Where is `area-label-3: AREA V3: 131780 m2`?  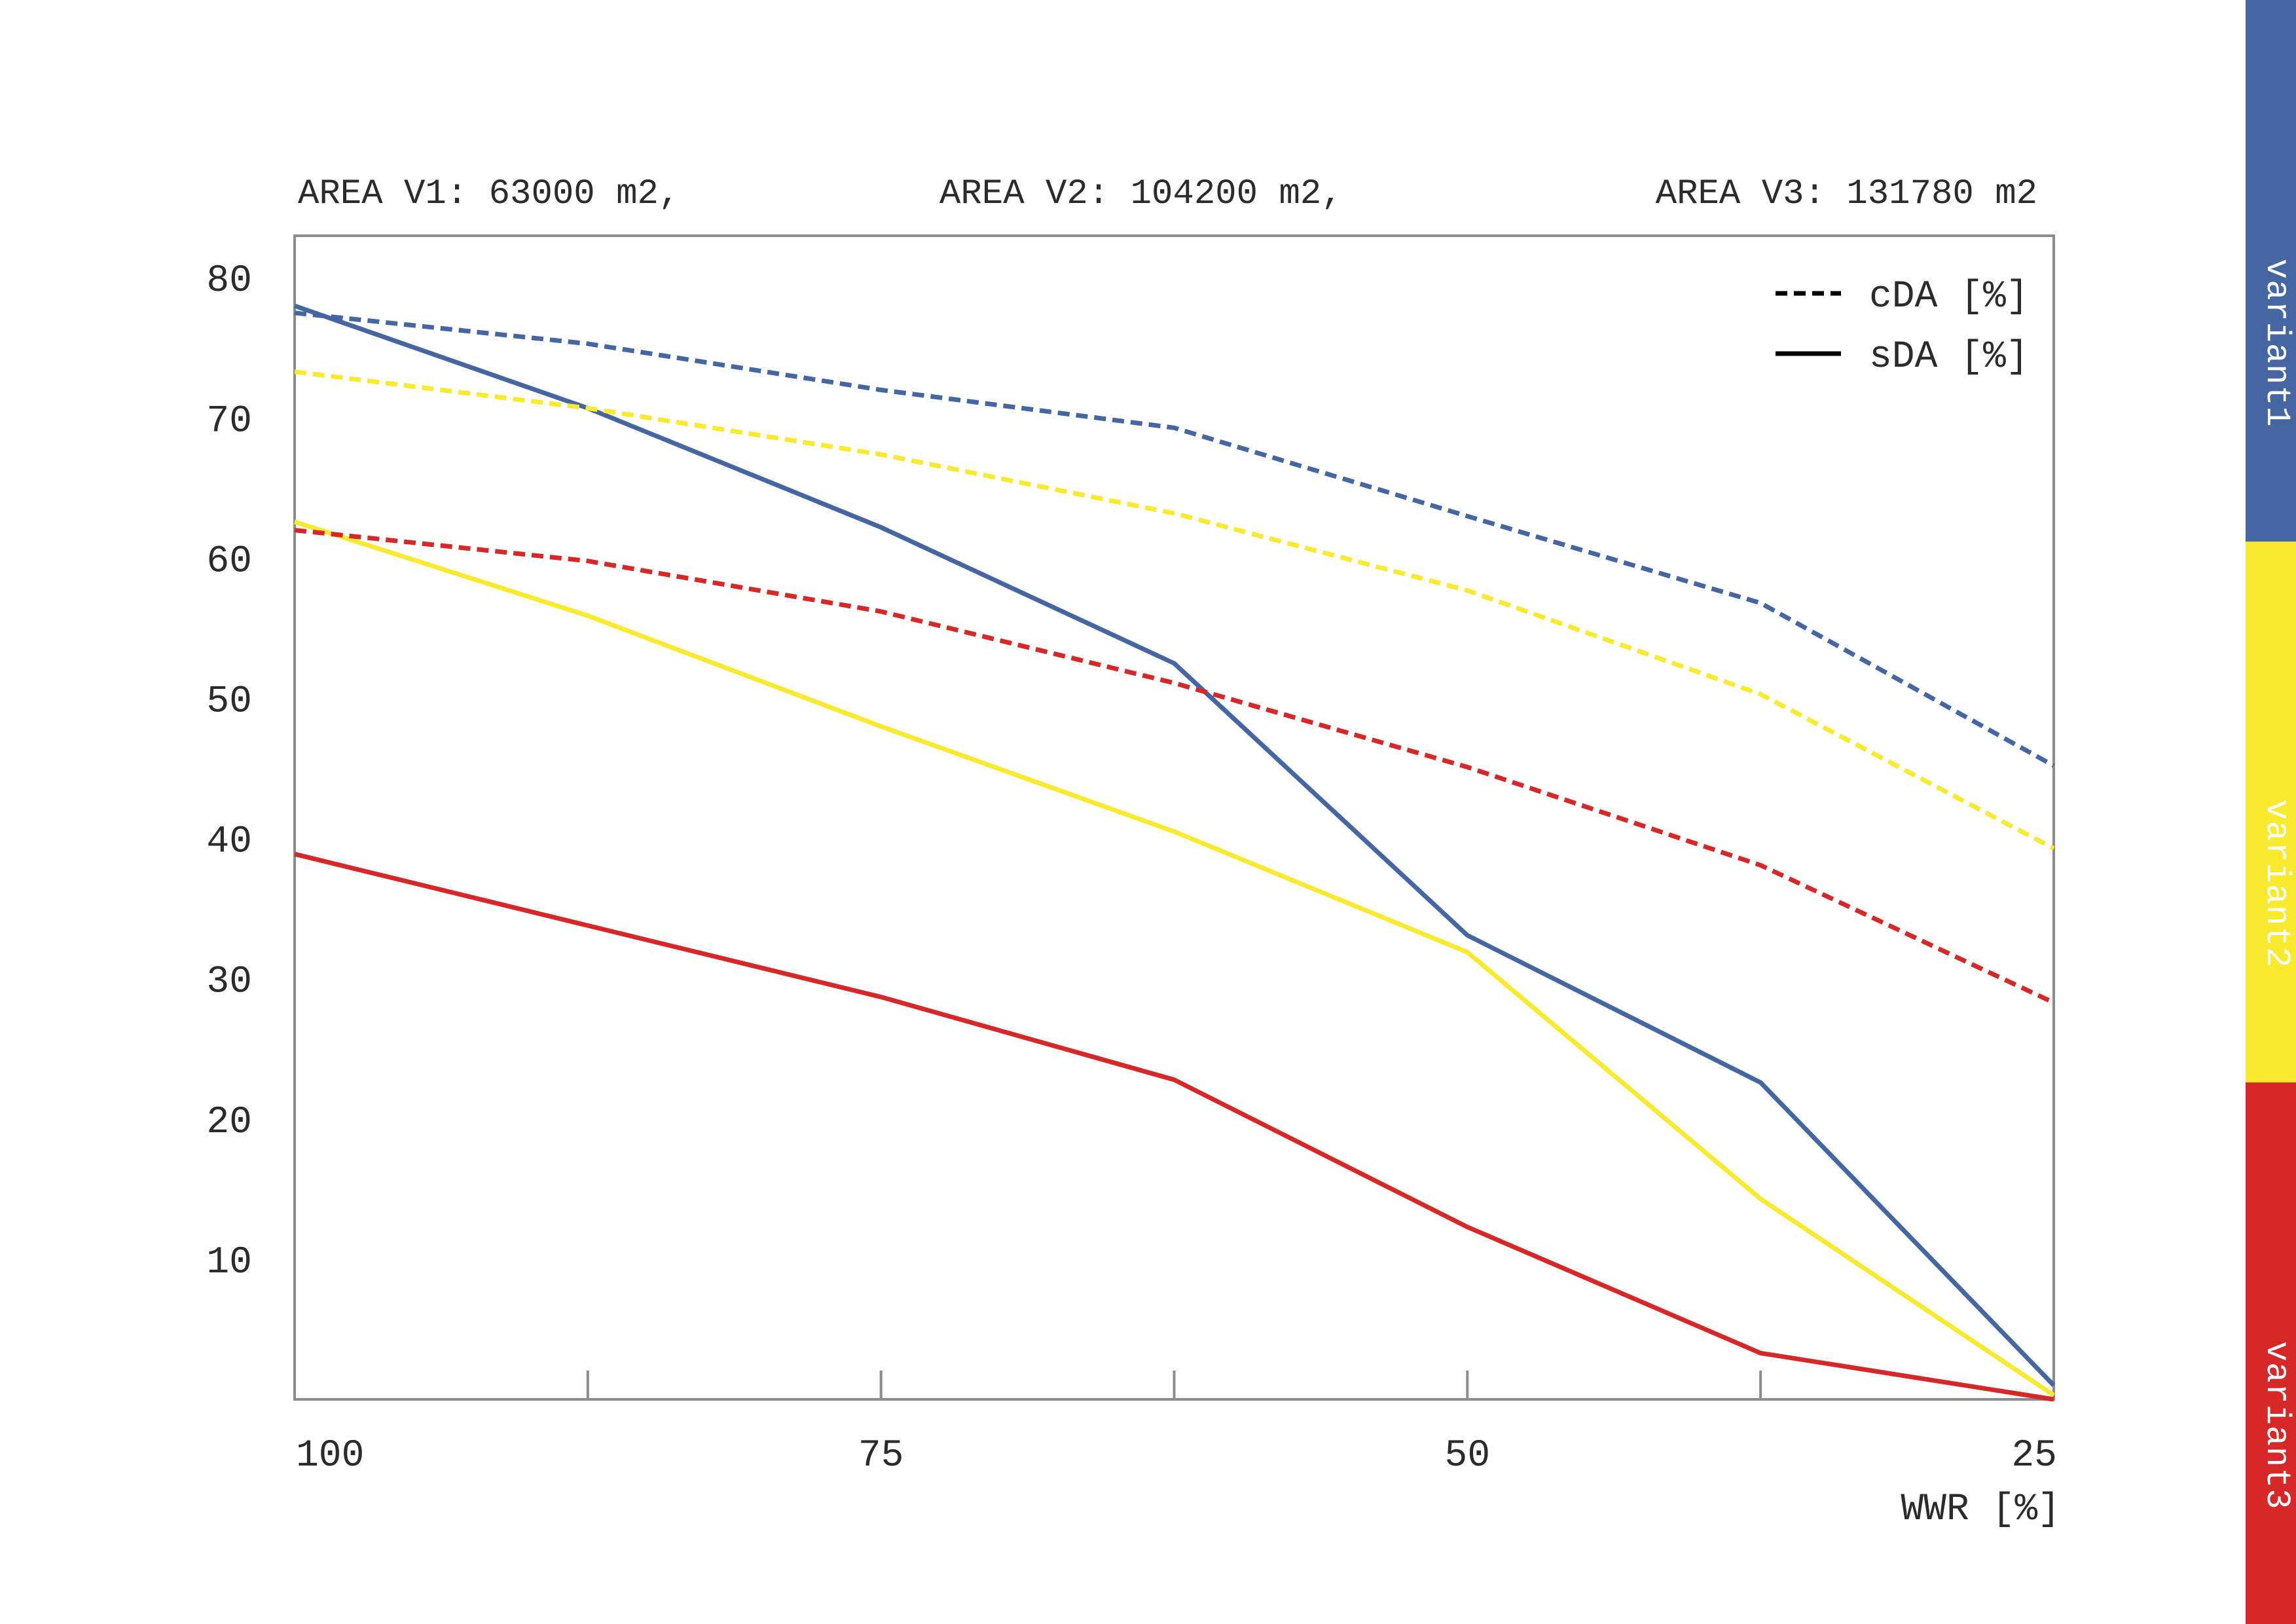 area-label-3: AREA V3: 131780 m2 is located at coordinates (1846, 194).